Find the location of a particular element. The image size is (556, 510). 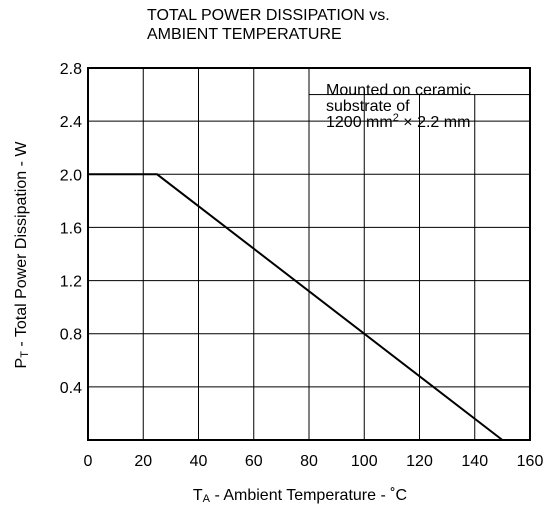

x-tick-label: 160 is located at coordinates (530, 461).